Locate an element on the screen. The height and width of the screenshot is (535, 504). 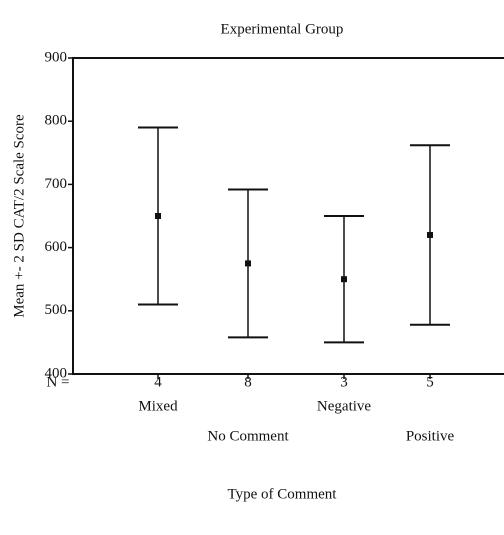
x-tick-label: Positive is located at coordinates (430, 436).